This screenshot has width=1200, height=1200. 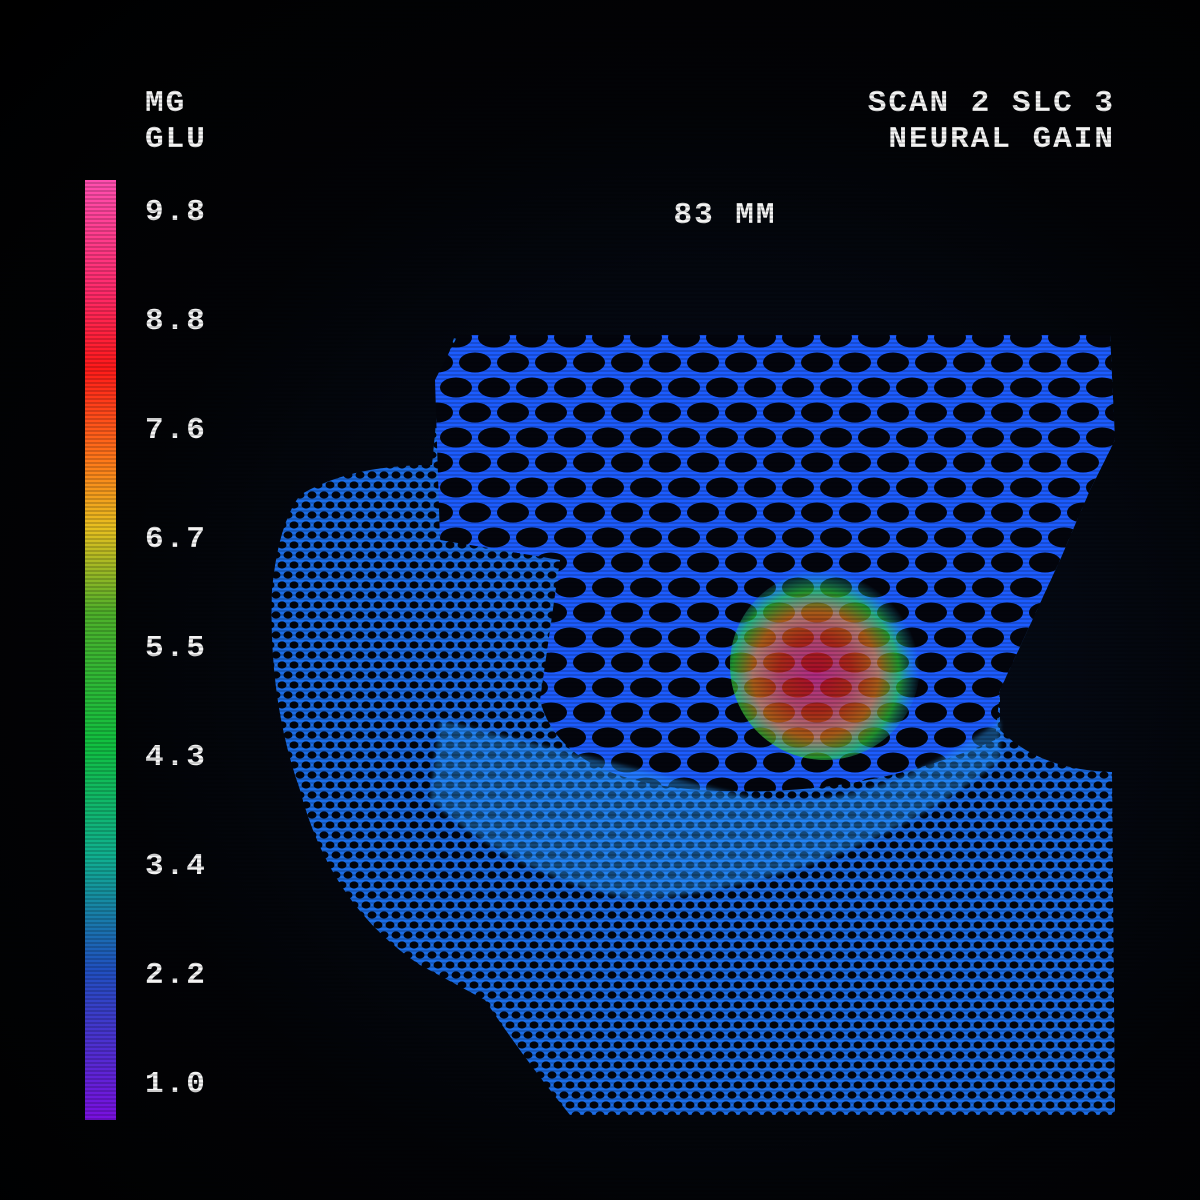 I want to click on depth-label: 83 MM, so click(x=724, y=215).